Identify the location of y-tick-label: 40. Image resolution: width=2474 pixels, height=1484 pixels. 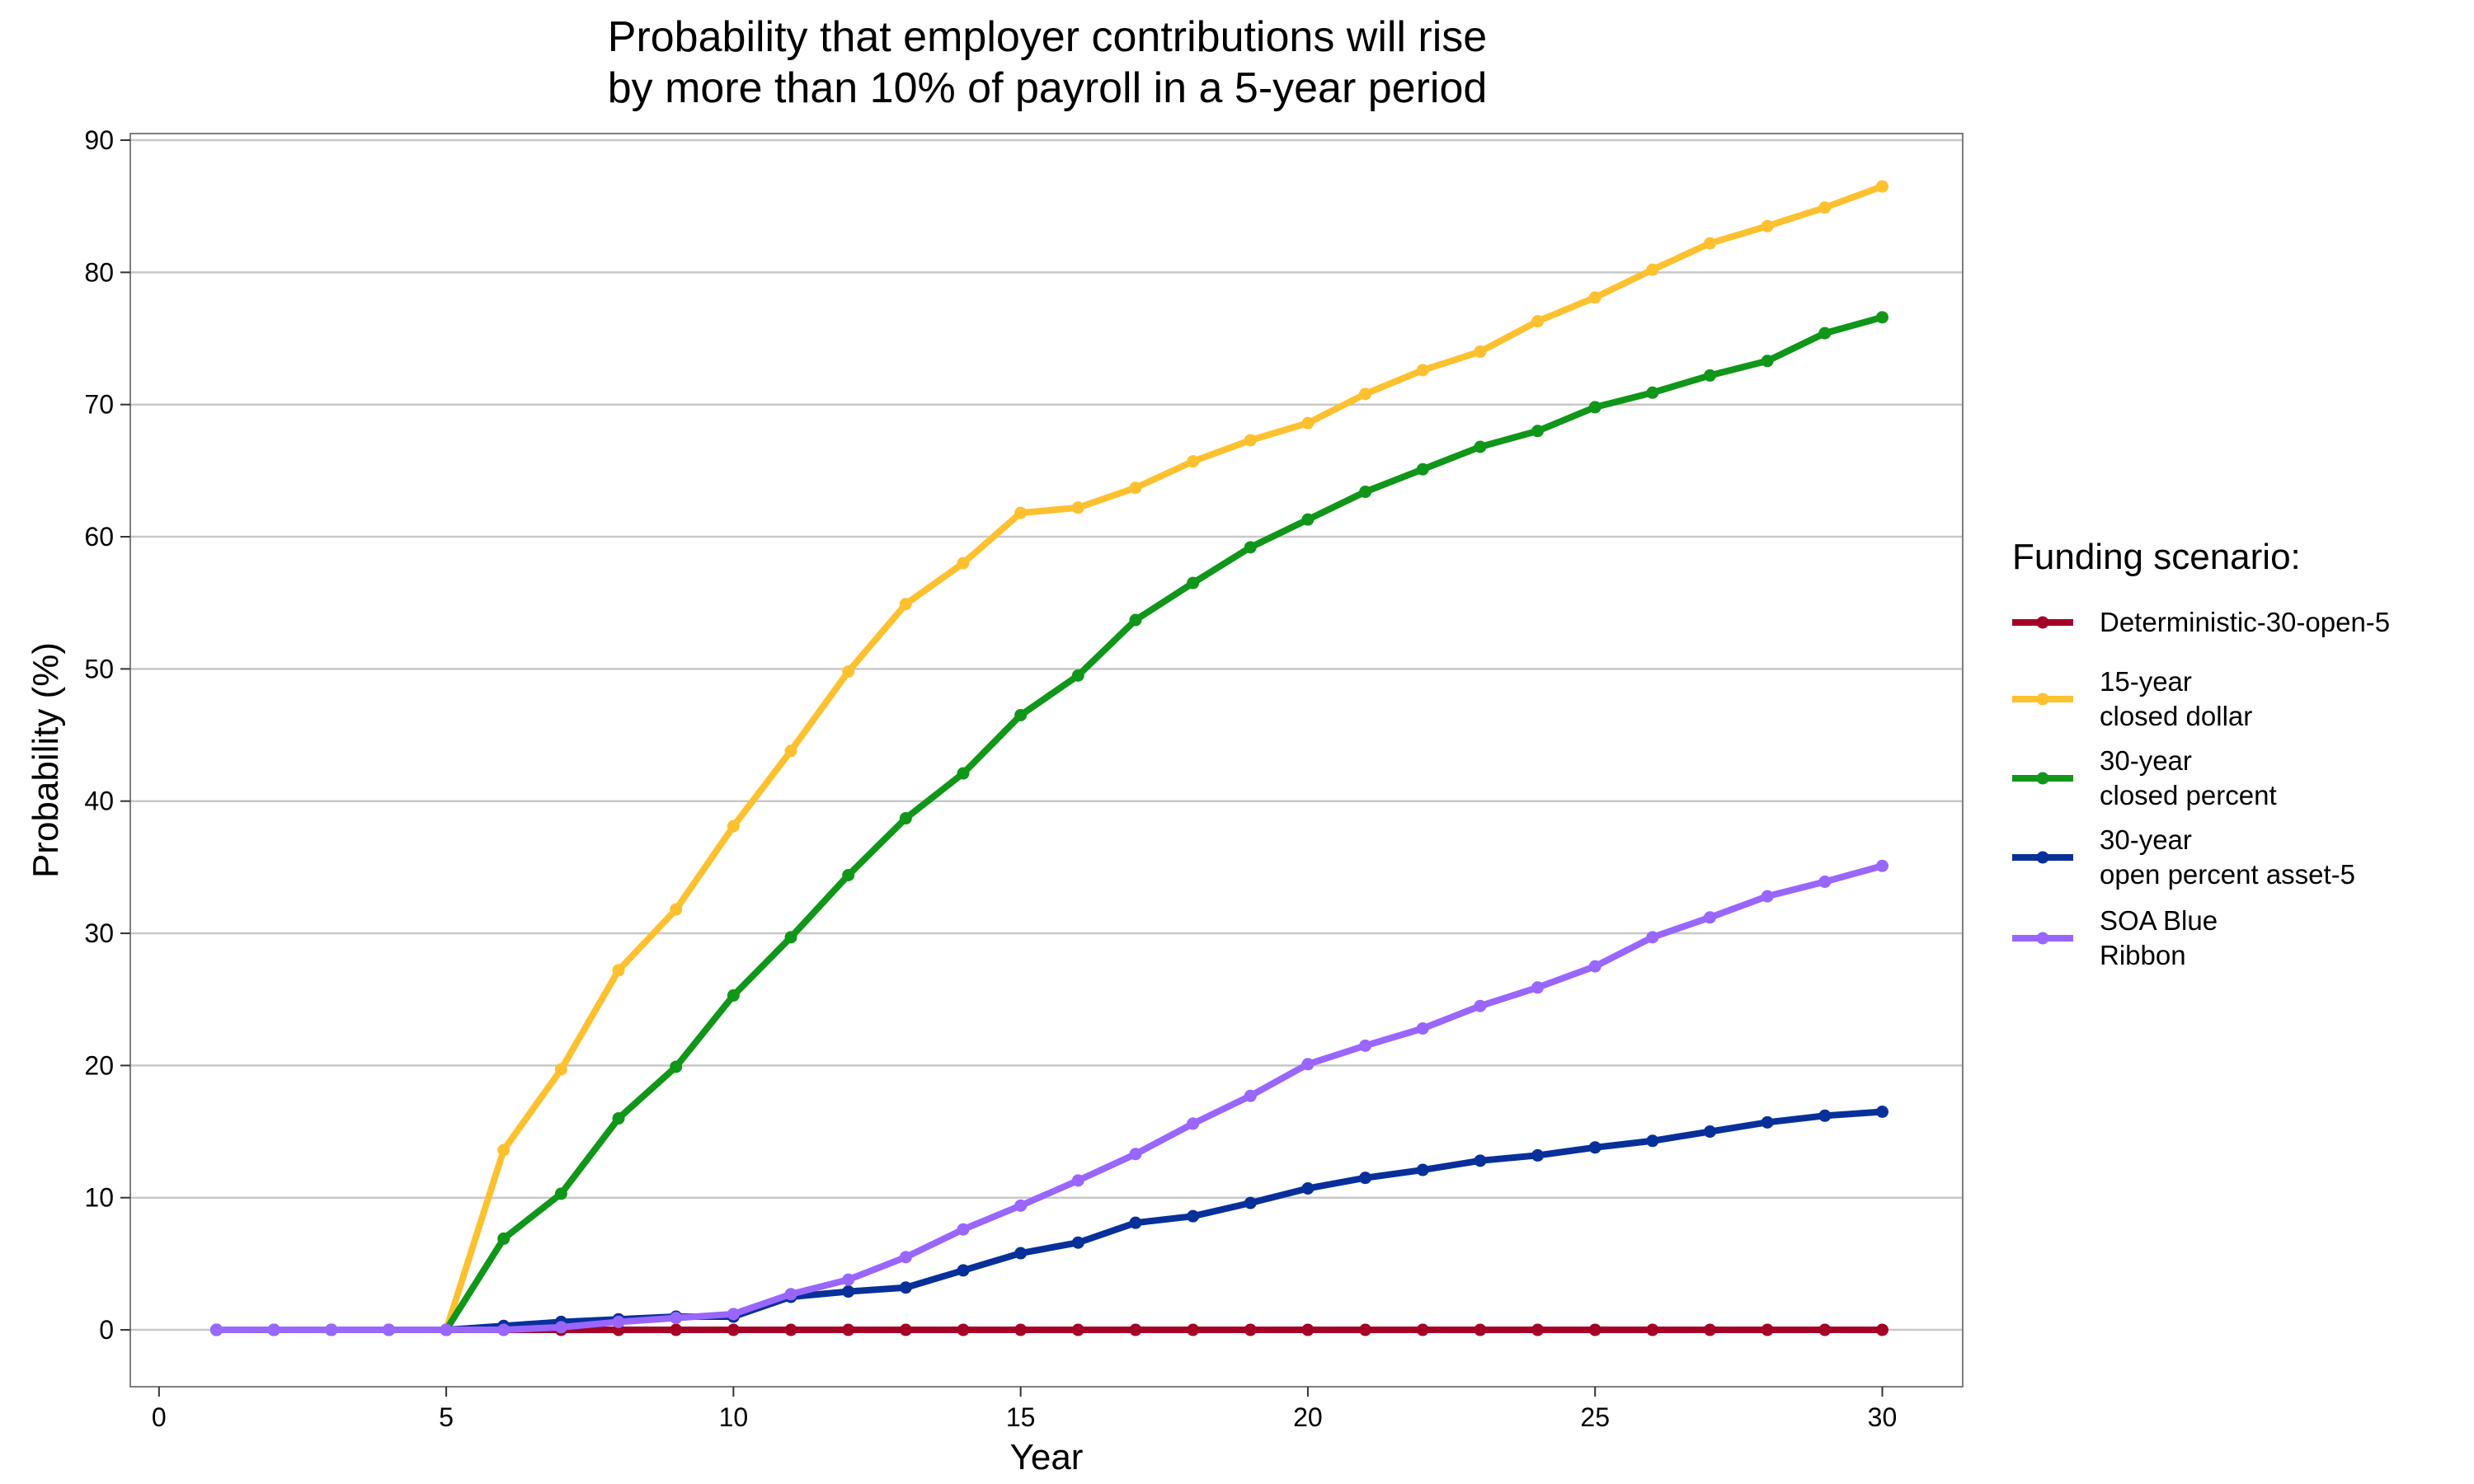
(99, 801).